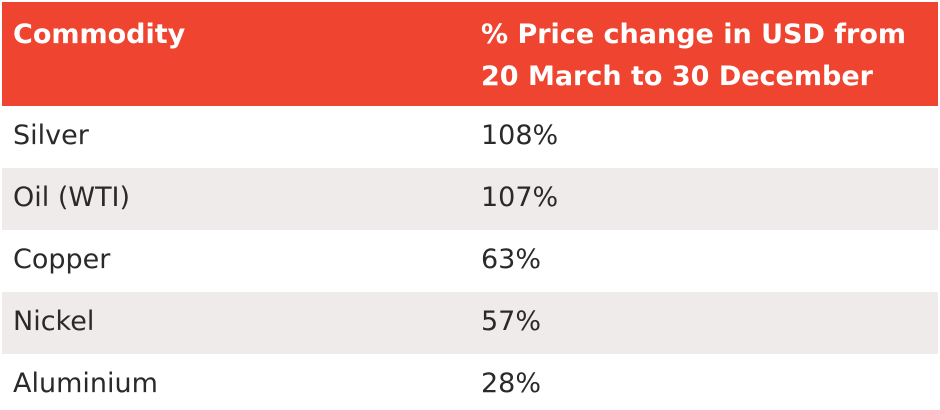  I want to click on header-commodity: Commodity, so click(99, 34).